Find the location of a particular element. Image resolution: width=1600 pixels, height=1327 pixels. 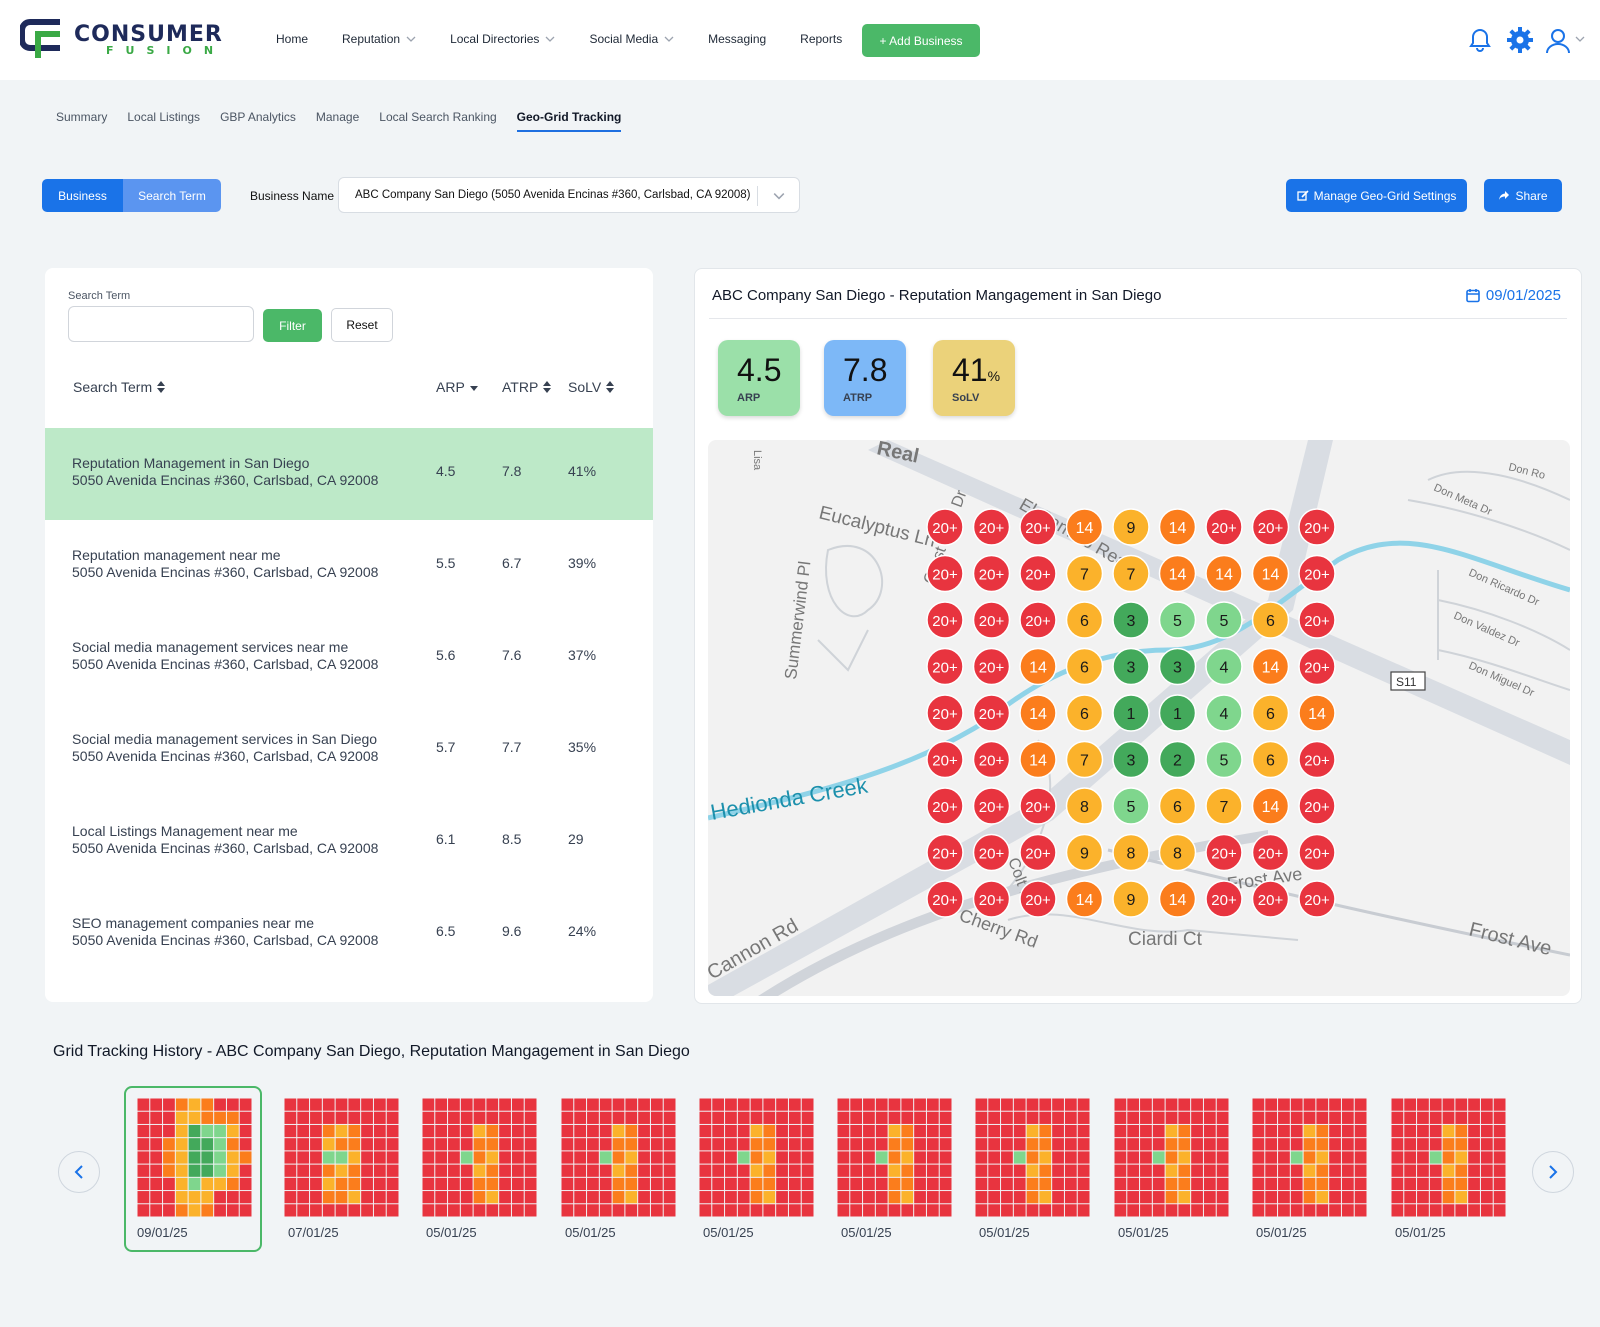

history-prev-button is located at coordinates (79, 1172).